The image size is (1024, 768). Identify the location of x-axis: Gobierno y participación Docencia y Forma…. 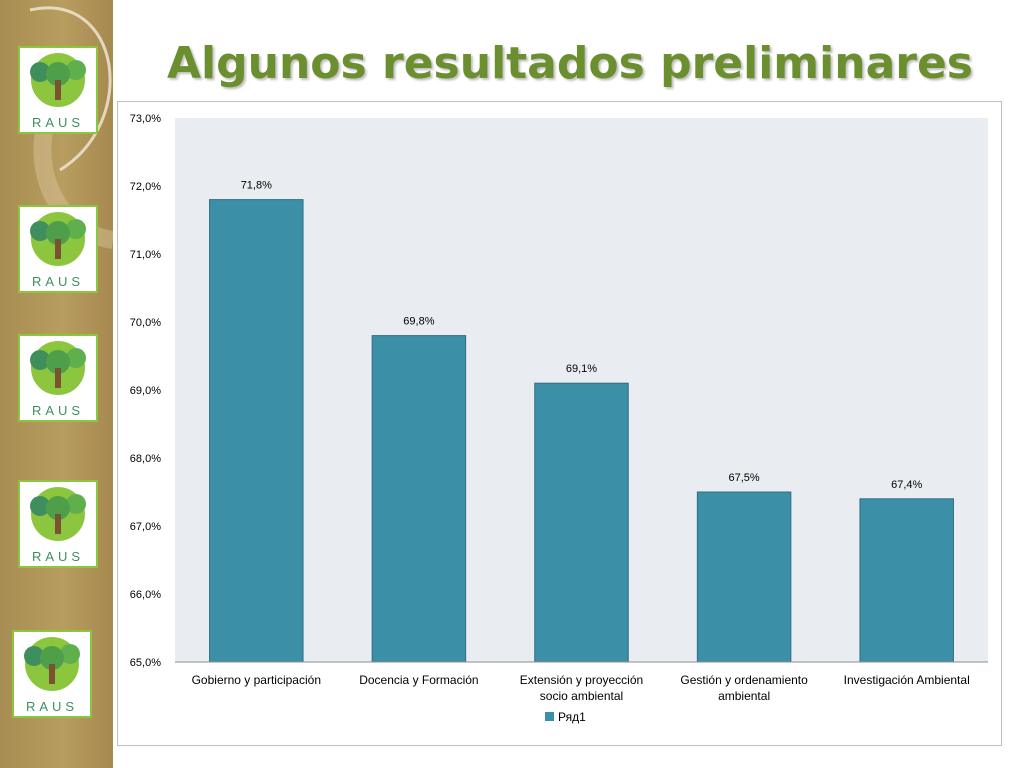
(581, 688).